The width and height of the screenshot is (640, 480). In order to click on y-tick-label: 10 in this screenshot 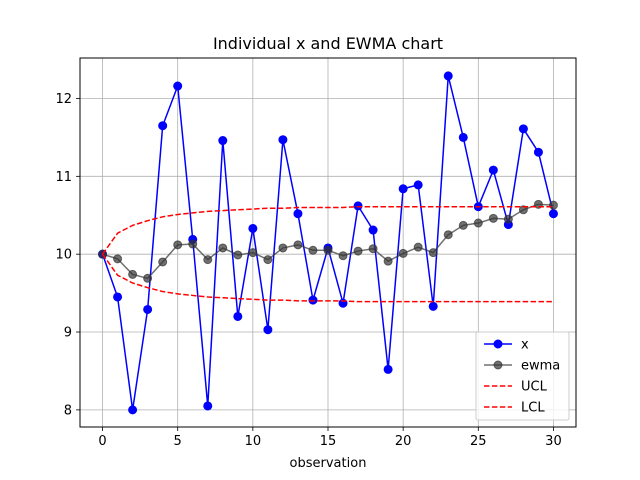, I will do `click(63, 255)`.